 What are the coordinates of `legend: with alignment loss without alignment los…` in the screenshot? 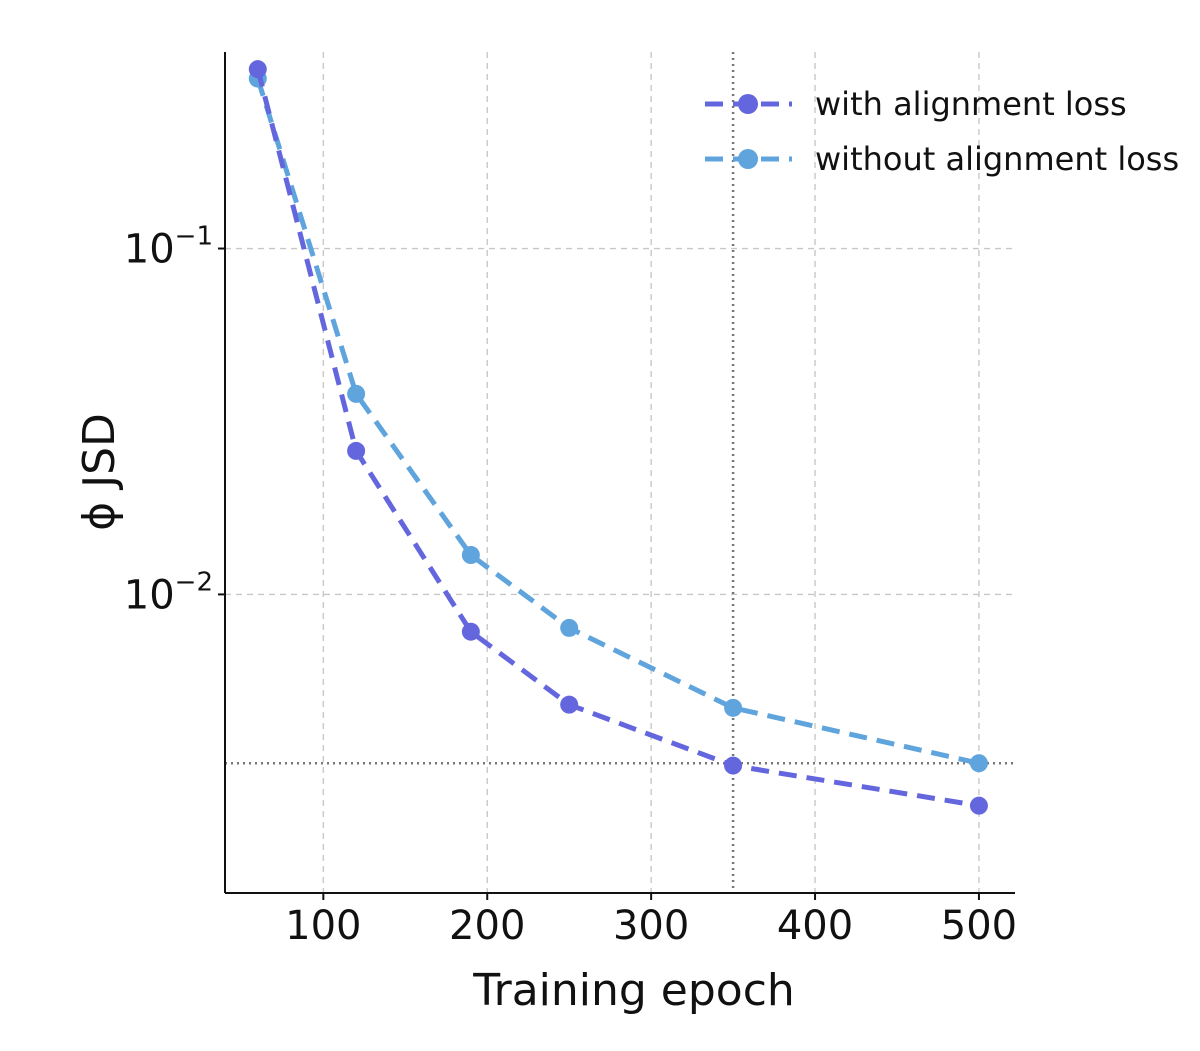 It's located at (942, 131).